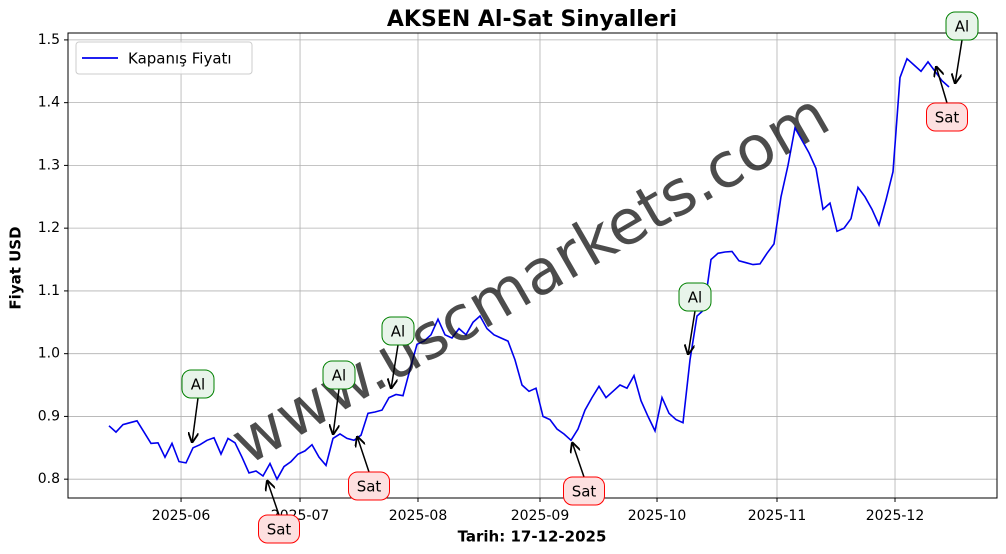 This screenshot has width=1006, height=554. What do you see at coordinates (49, 165) in the screenshot?
I see `y-tick-label: 1.3` at bounding box center [49, 165].